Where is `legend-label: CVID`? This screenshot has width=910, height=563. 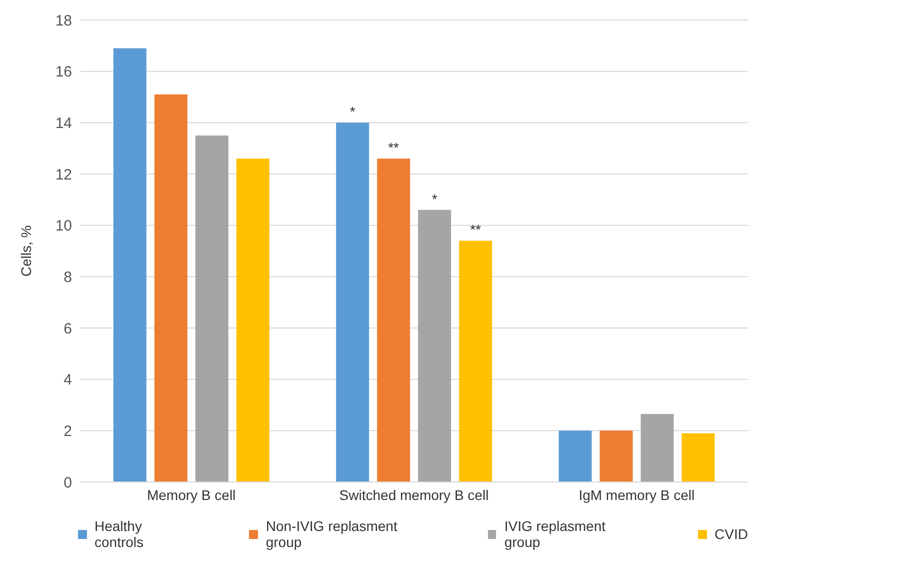
legend-label: CVID is located at coordinates (731, 534).